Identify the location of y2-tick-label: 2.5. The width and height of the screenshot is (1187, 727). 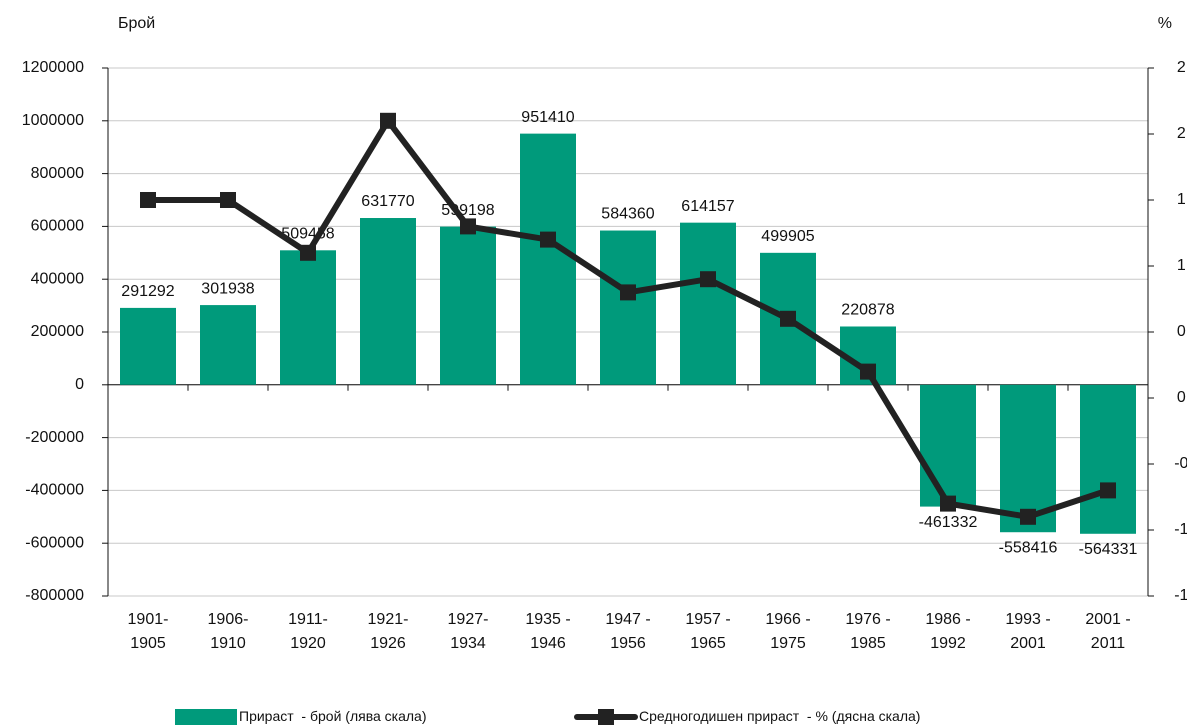
(1182, 67).